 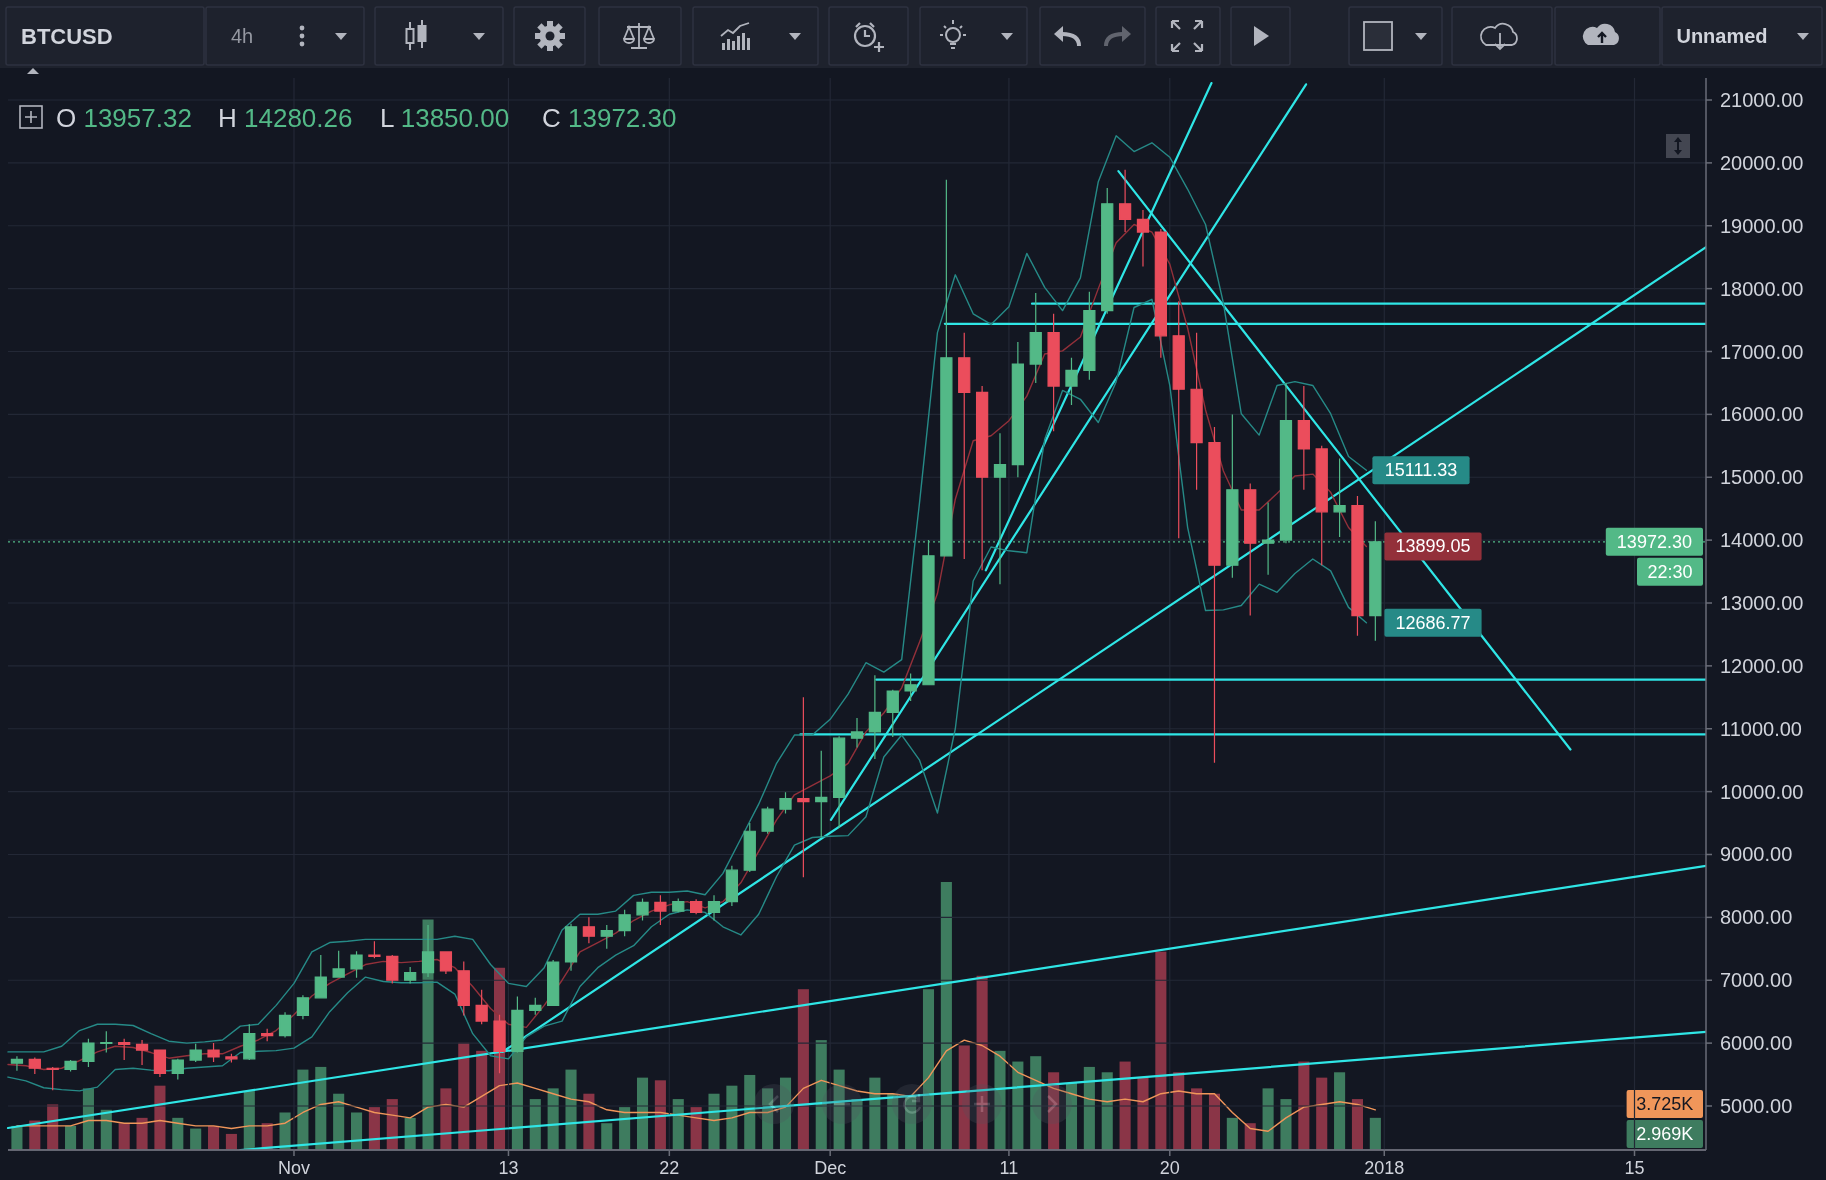 What do you see at coordinates (1762, 288) in the screenshot?
I see `y-tick-label: 18000.00` at bounding box center [1762, 288].